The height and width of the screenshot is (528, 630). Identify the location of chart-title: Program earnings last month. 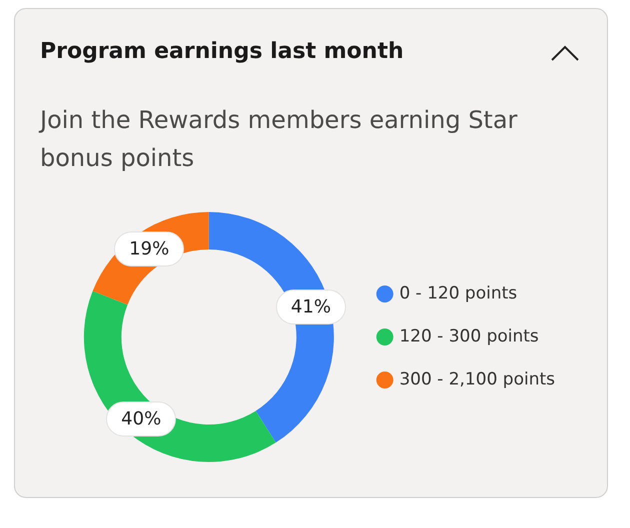
(222, 51).